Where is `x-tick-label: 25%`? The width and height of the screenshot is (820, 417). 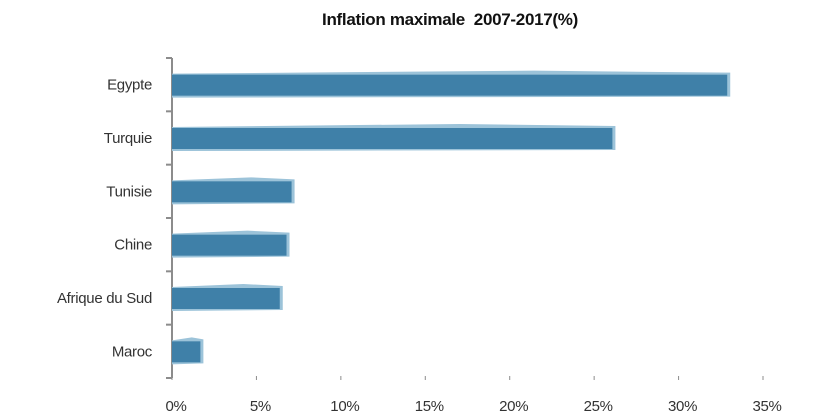 x-tick-label: 25% is located at coordinates (598, 406).